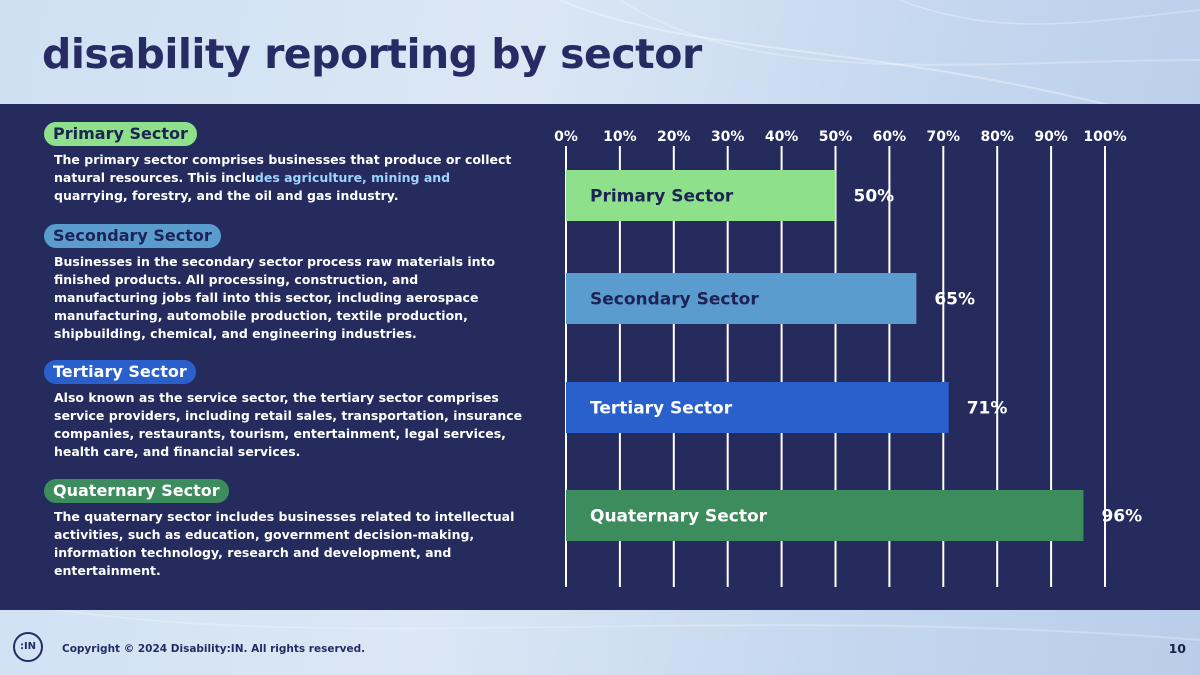 The image size is (1200, 675). I want to click on x-tick-label: 80%, so click(997, 137).